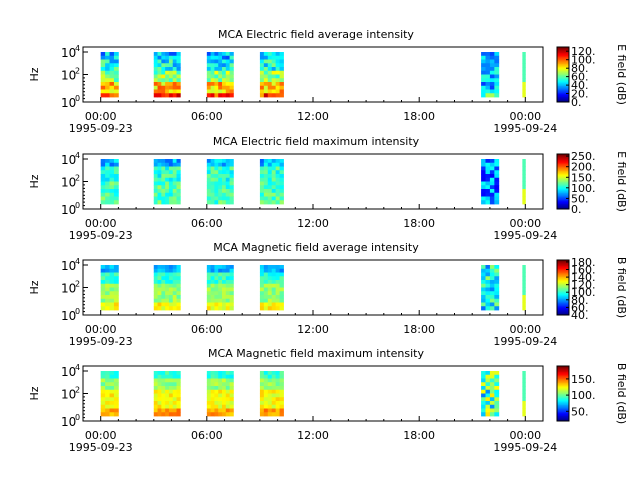  Describe the element at coordinates (580, 94) in the screenshot. I see `colorbar-tick-label: 20.` at that location.